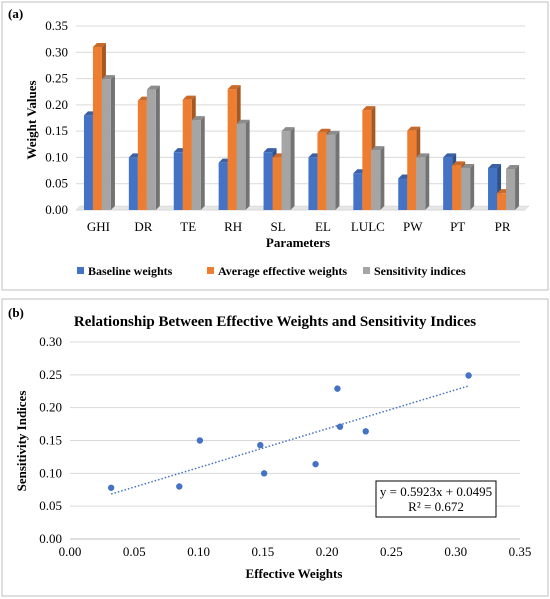  I want to click on panel-a-label: (a), so click(15, 13).